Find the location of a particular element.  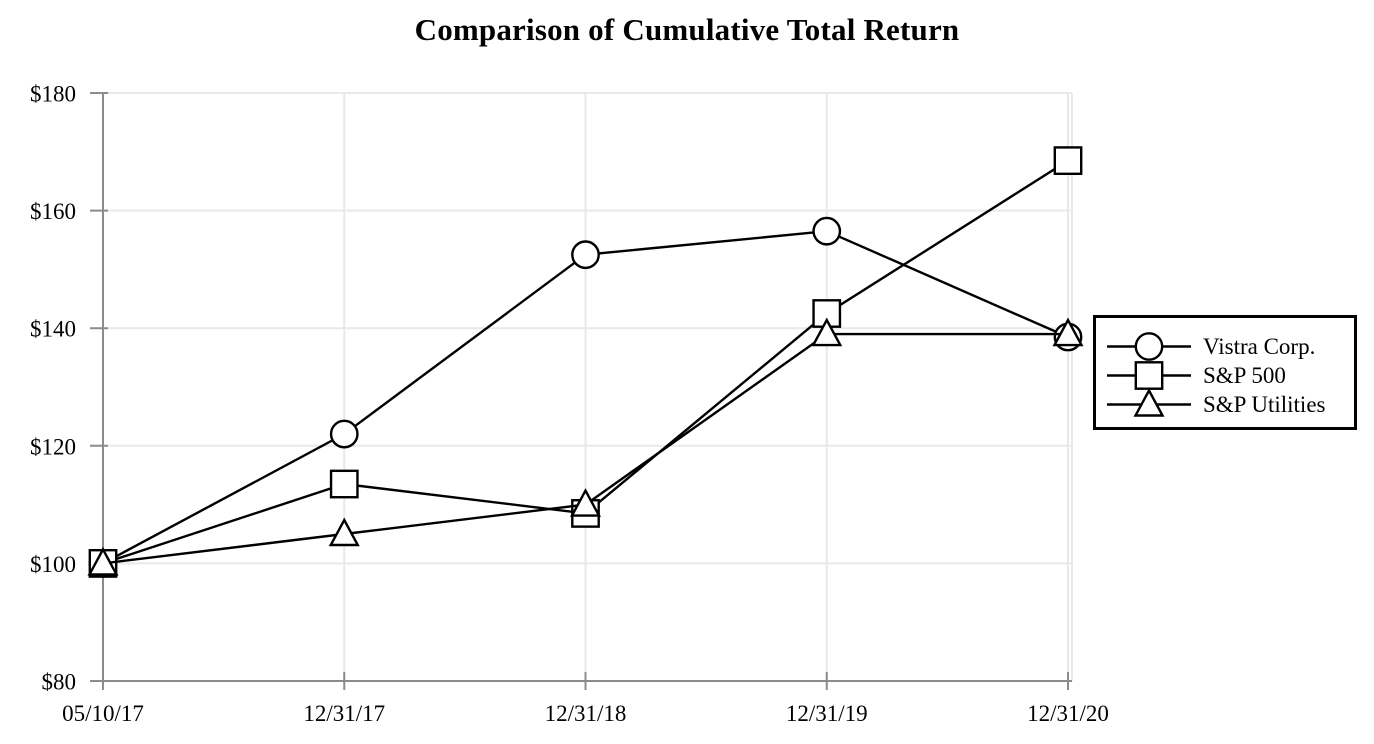

legend-label: S&P Utilities is located at coordinates (1264, 404).